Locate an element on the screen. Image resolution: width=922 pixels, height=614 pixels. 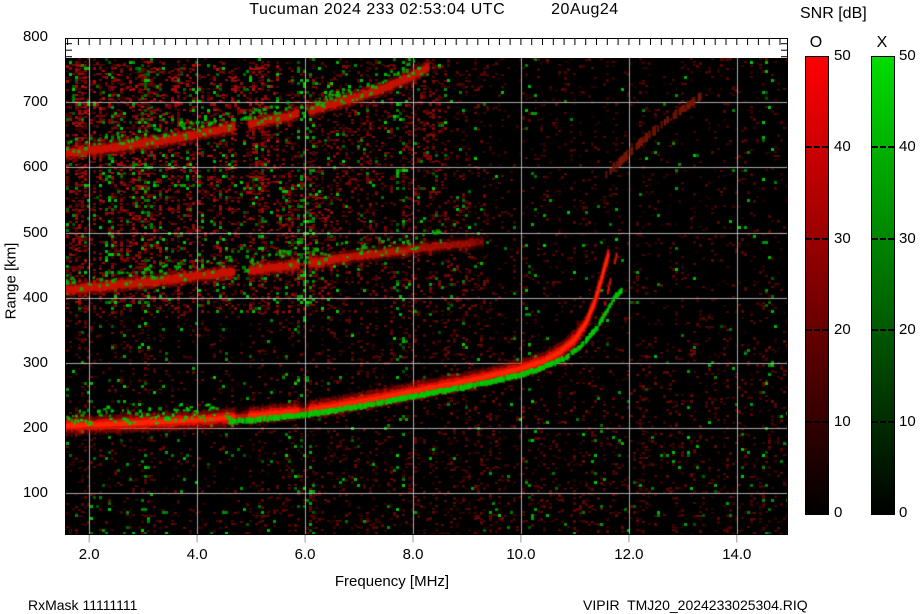
y-tick-label: 300 is located at coordinates (35, 362).